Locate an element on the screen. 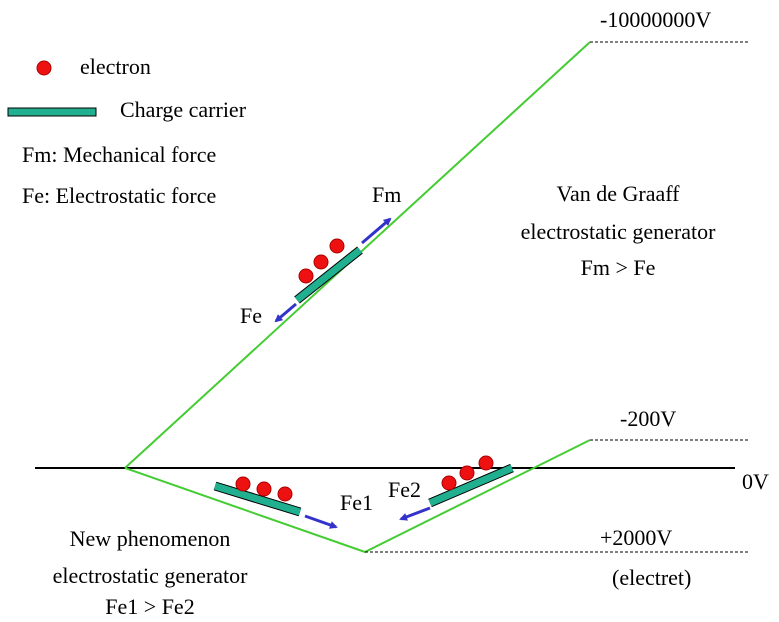 The width and height of the screenshot is (779, 622). force-label: Fm is located at coordinates (386, 194).